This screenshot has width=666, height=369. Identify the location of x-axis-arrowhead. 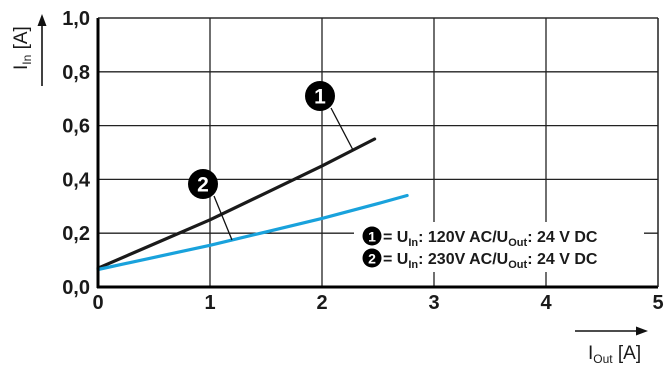
(642, 331).